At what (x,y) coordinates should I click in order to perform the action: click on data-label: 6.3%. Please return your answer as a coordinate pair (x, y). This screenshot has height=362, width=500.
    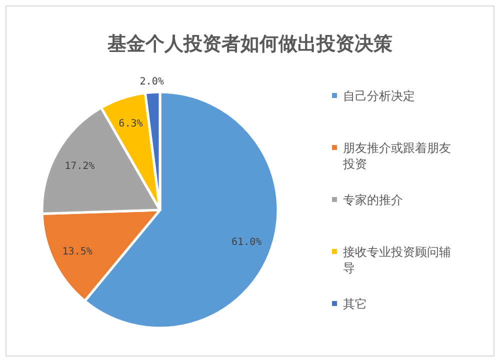
    Looking at the image, I should click on (130, 124).